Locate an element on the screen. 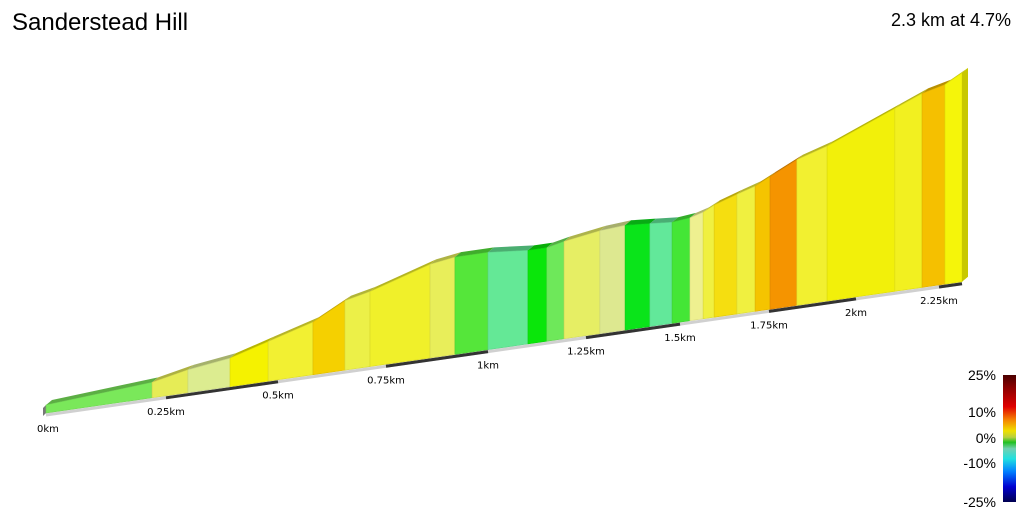  x-tick-label: 2km is located at coordinates (856, 313).